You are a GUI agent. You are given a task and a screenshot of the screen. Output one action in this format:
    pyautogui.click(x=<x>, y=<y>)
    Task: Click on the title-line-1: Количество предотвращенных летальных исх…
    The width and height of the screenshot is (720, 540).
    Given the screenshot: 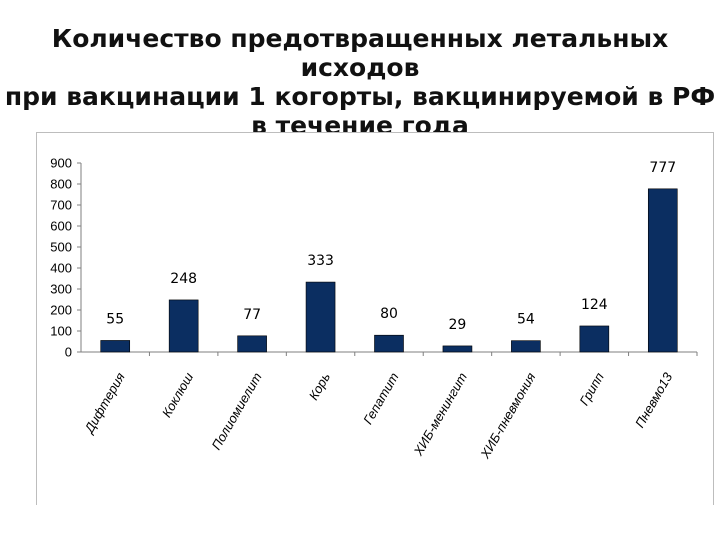 What is the action you would take?
    pyautogui.click(x=360, y=53)
    